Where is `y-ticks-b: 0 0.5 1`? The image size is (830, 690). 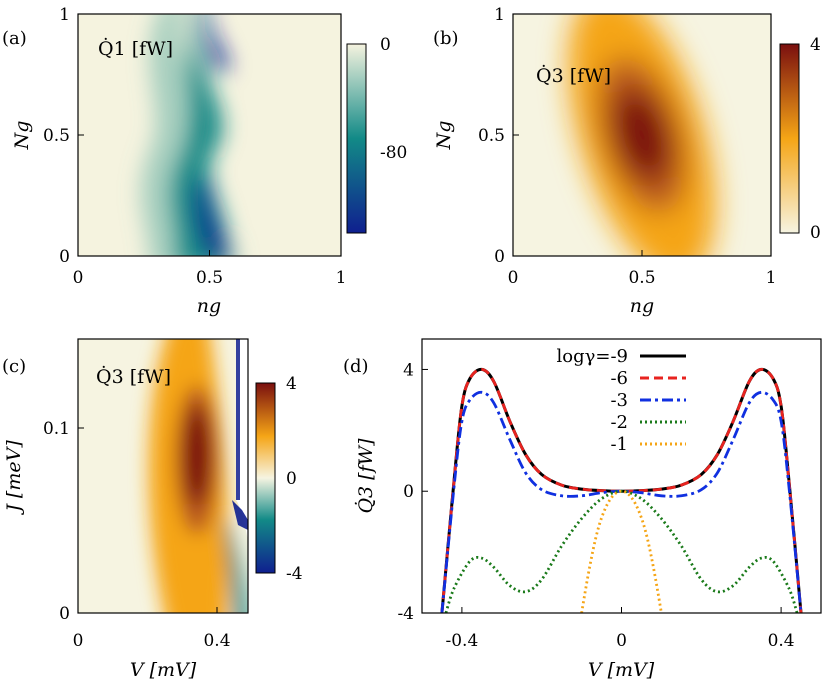
y-ticks-b: 0 0.5 1 is located at coordinates (498, 136).